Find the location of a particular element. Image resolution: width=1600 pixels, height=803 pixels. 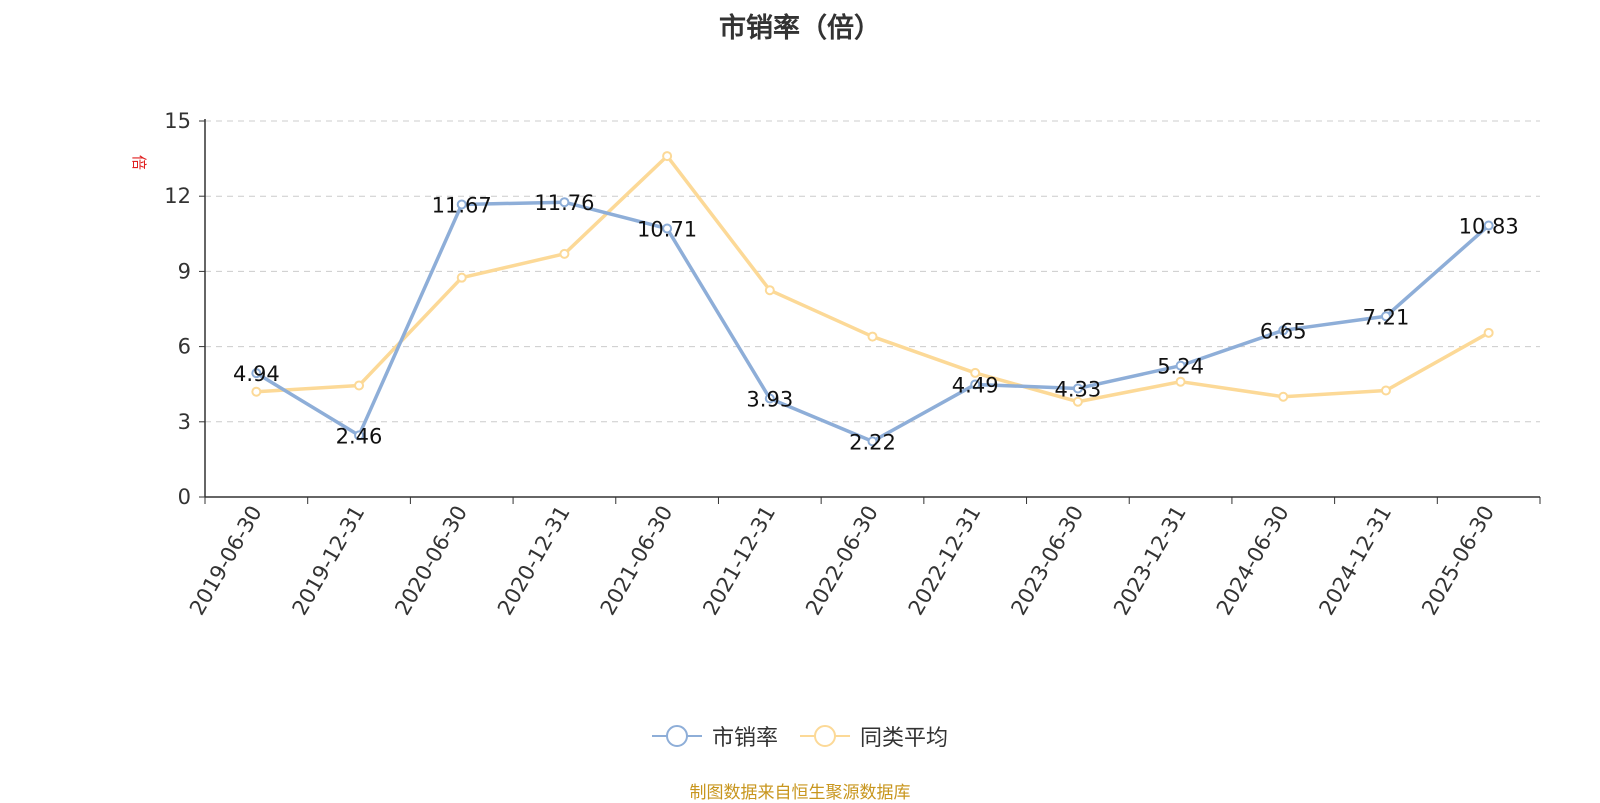

data-label-8: 4.33 is located at coordinates (1078, 389).